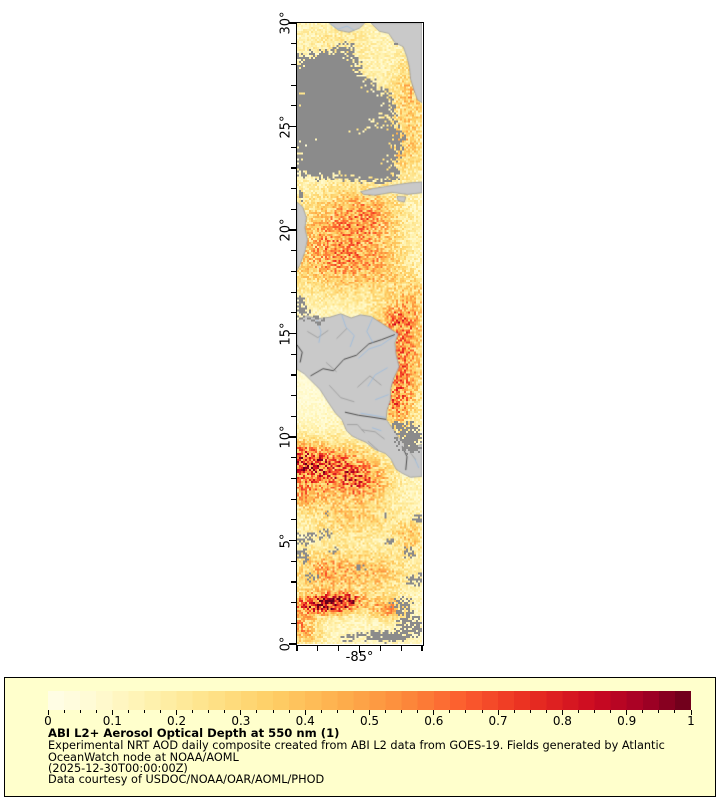  I want to click on latitude-label: 0°, so click(286, 644).